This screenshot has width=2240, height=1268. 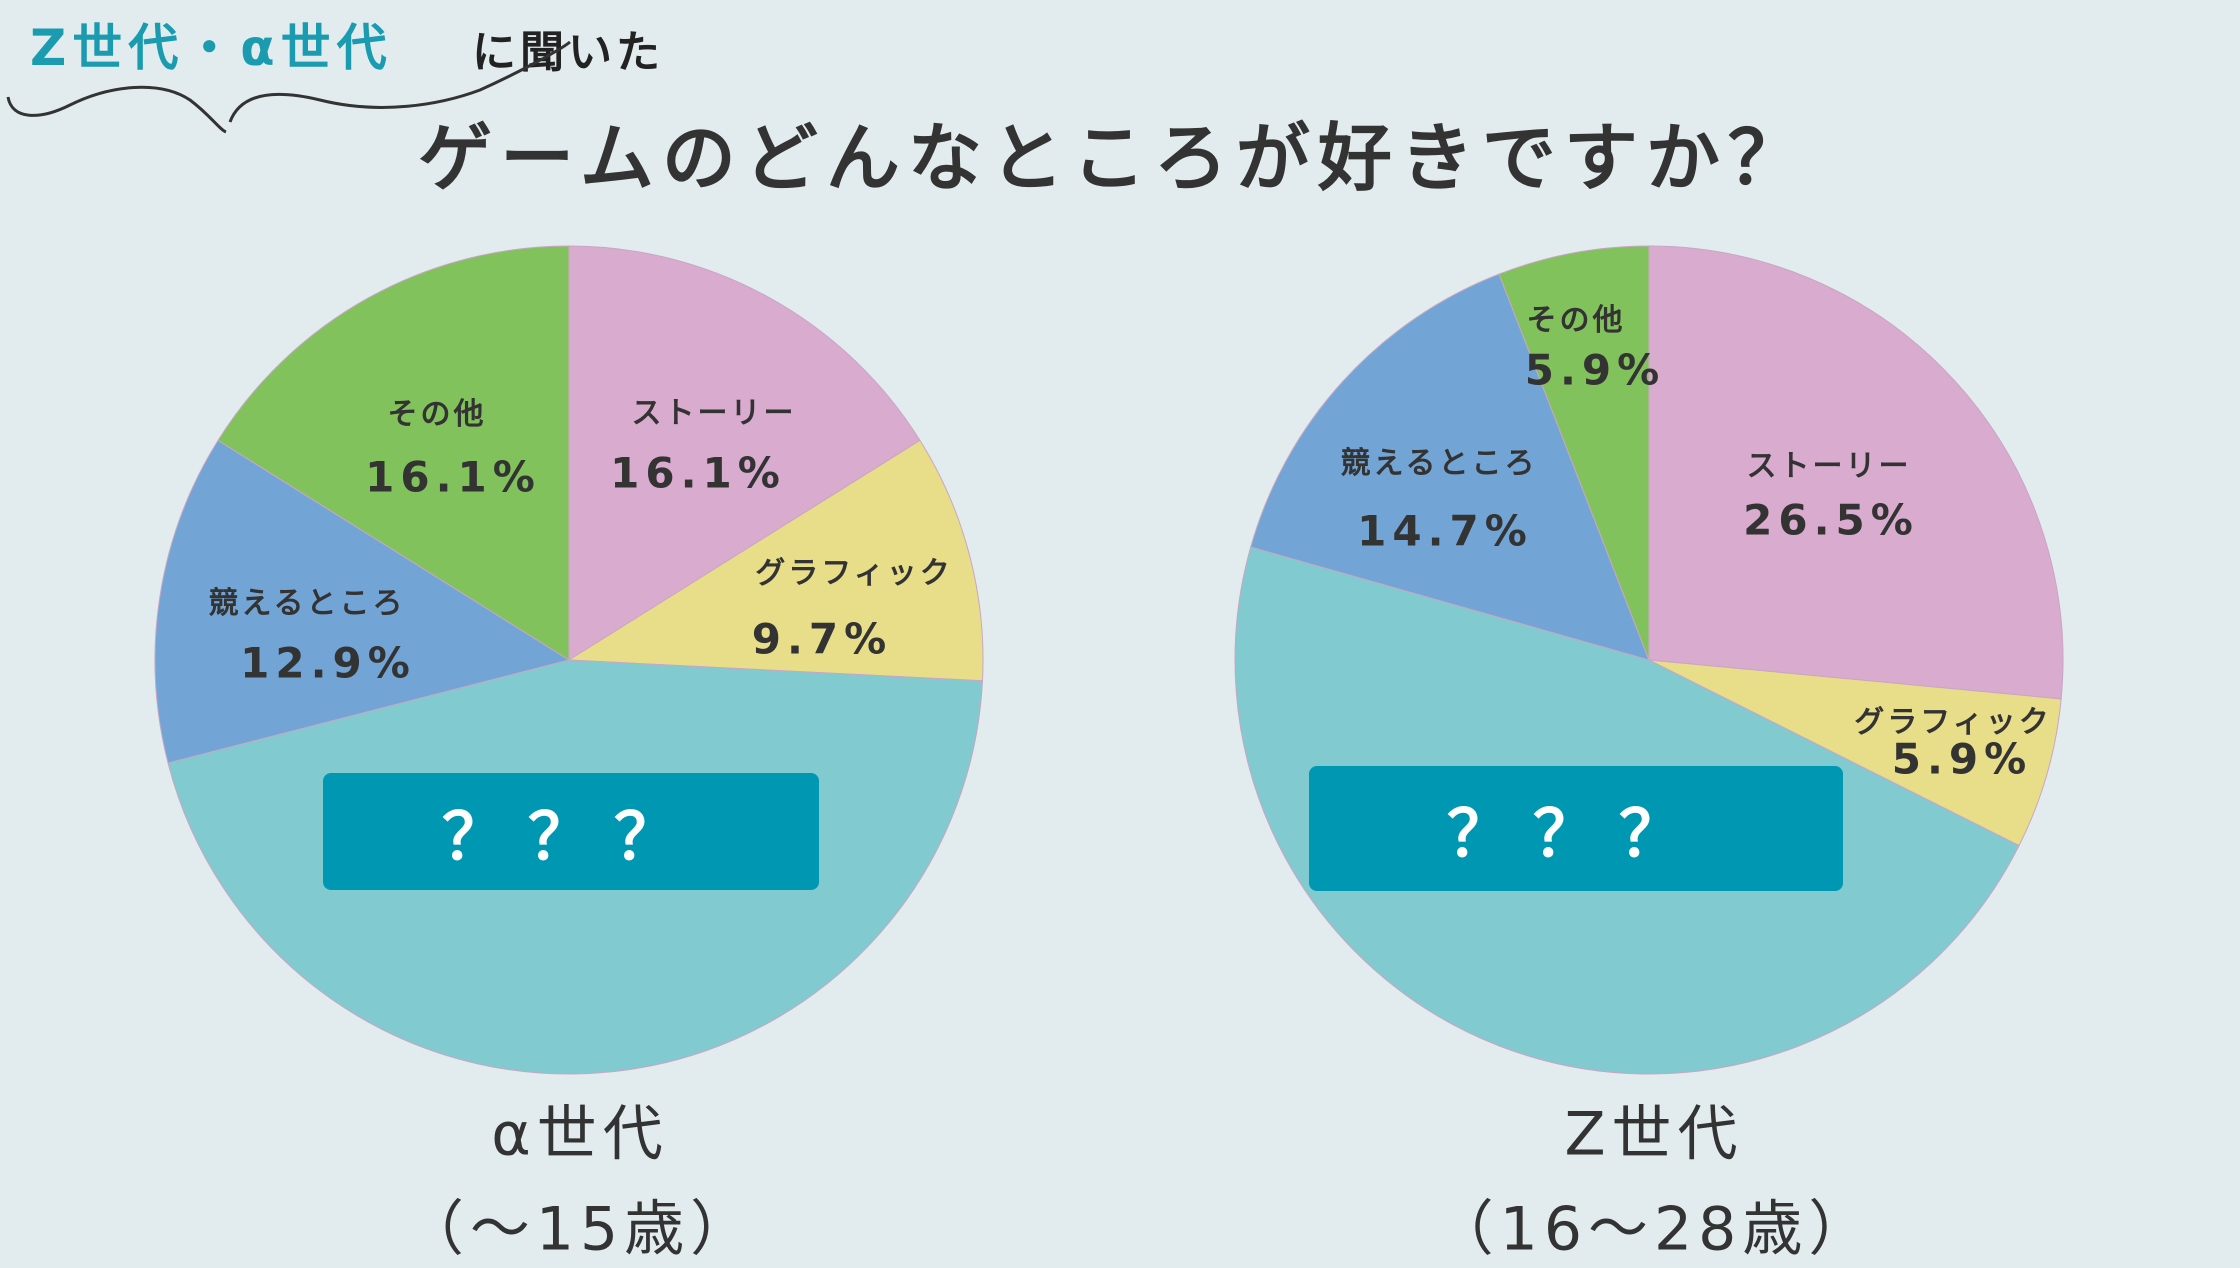 I want to click on speech-curve, so click(x=288, y=87).